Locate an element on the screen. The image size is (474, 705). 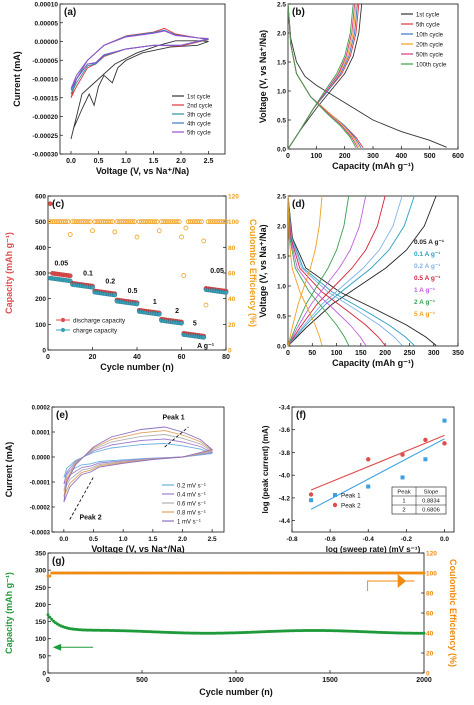
x-tick-label: 1500 is located at coordinates (330, 680).